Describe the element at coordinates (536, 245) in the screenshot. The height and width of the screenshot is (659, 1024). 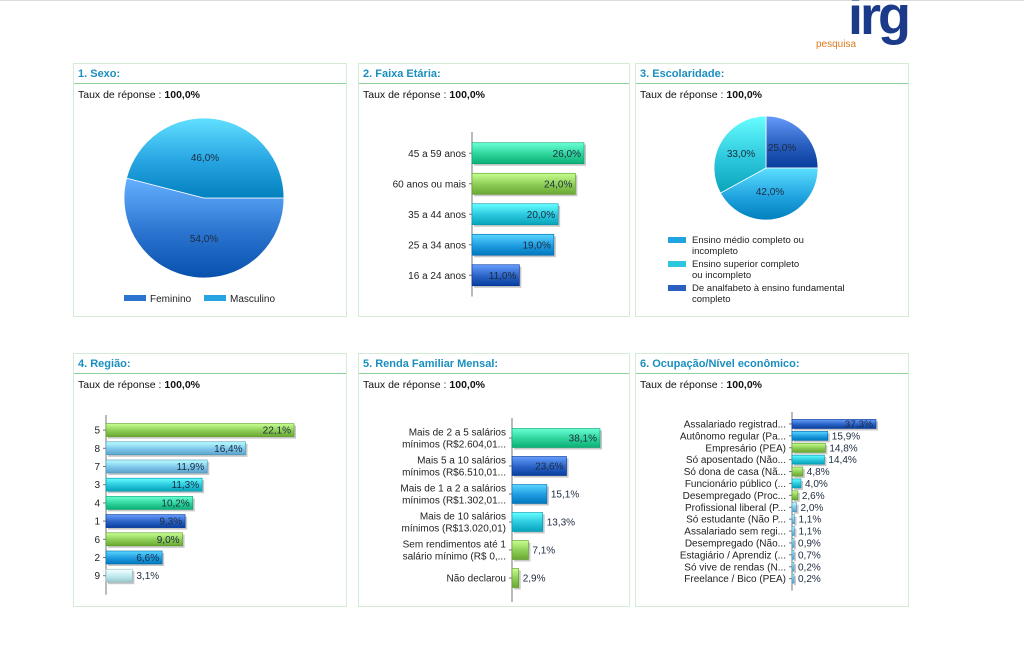
I see `bar-value-label: 19,0%` at that location.